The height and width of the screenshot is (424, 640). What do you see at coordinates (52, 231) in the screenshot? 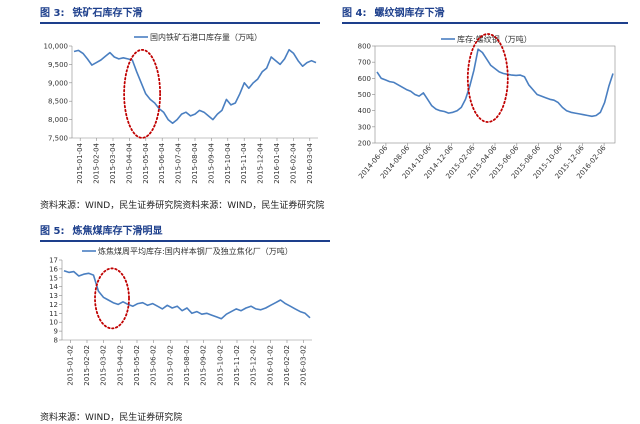
I see `figure-5-prefix: 图 5:` at bounding box center [52, 231].